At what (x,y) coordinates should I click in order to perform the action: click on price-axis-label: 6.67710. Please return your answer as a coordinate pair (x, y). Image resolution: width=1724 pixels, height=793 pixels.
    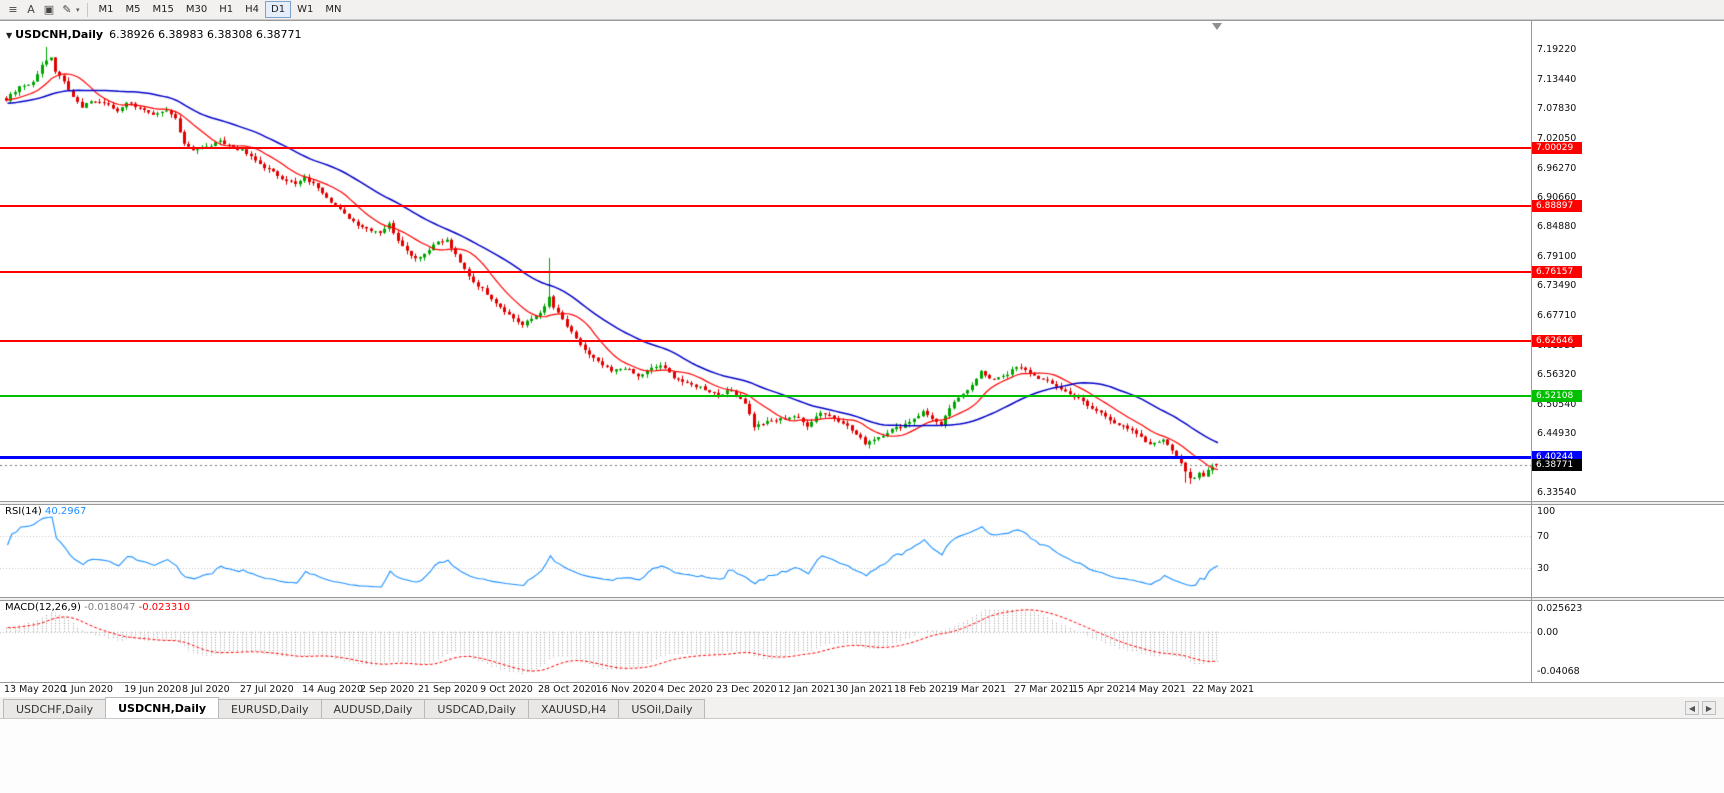
    Looking at the image, I should click on (1557, 316).